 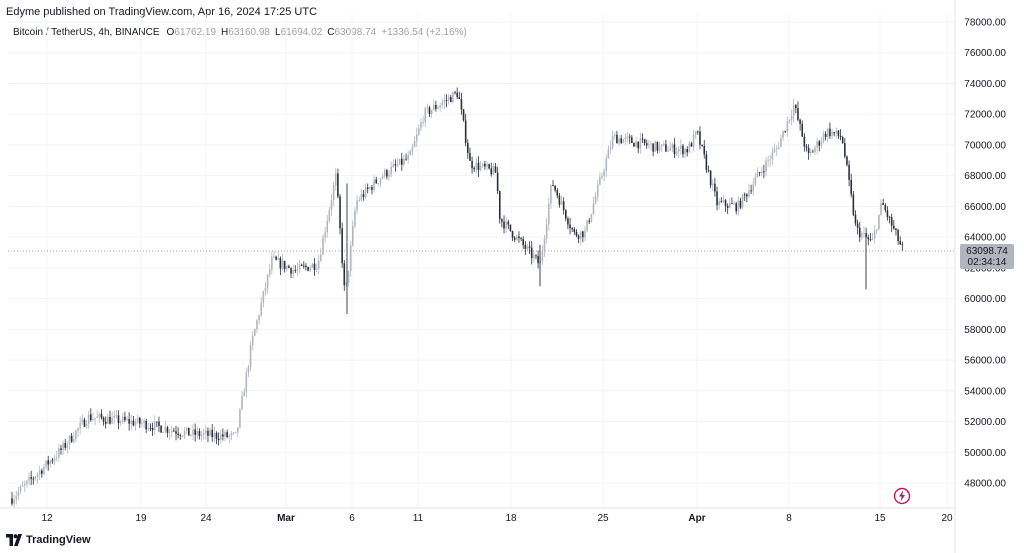 I want to click on lightning-icon, so click(x=902, y=496).